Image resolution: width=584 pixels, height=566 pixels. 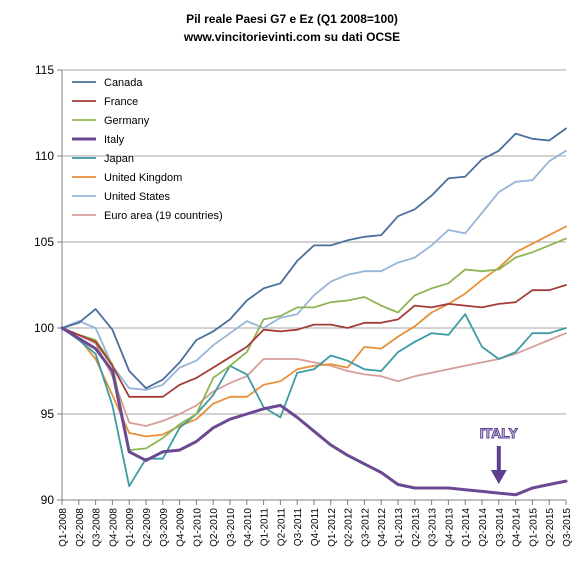 What do you see at coordinates (137, 197) in the screenshot?
I see `legend-label-united-states: United States` at bounding box center [137, 197].